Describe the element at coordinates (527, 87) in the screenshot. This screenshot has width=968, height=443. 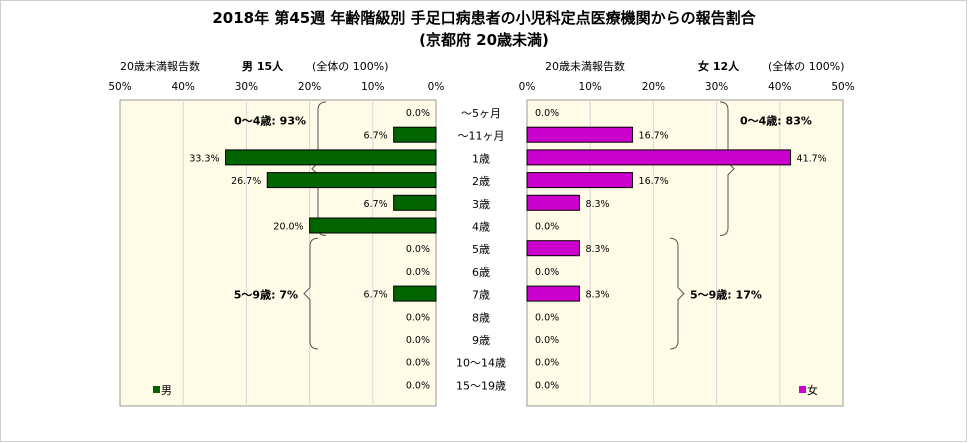
I see `female-tick-label: 0%` at that location.